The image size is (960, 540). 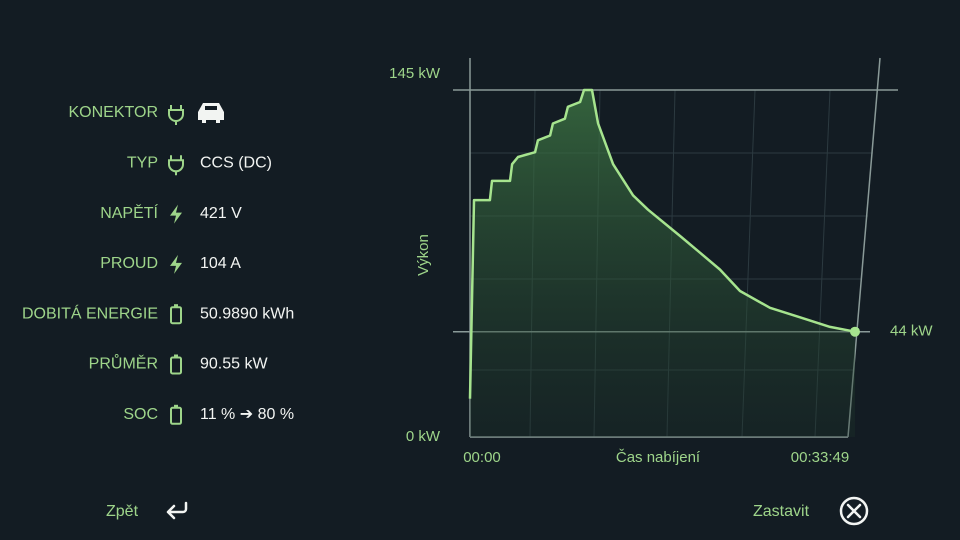 I want to click on info-value: 421 V, so click(x=221, y=213).